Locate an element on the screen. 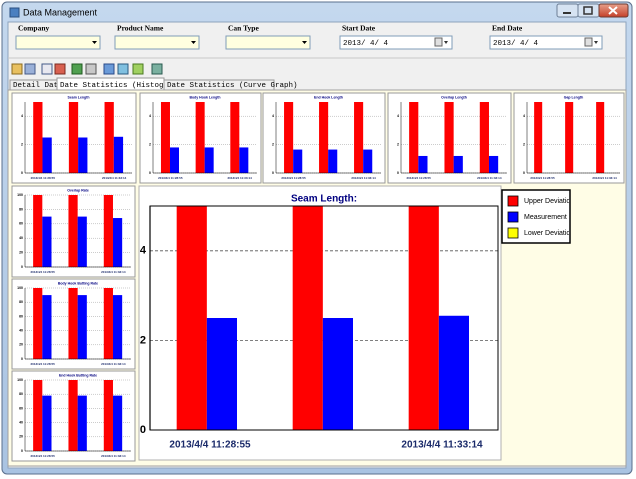 The height and width of the screenshot is (479, 636). tab-label: Date Statistics (Curve Graph) is located at coordinates (232, 86).